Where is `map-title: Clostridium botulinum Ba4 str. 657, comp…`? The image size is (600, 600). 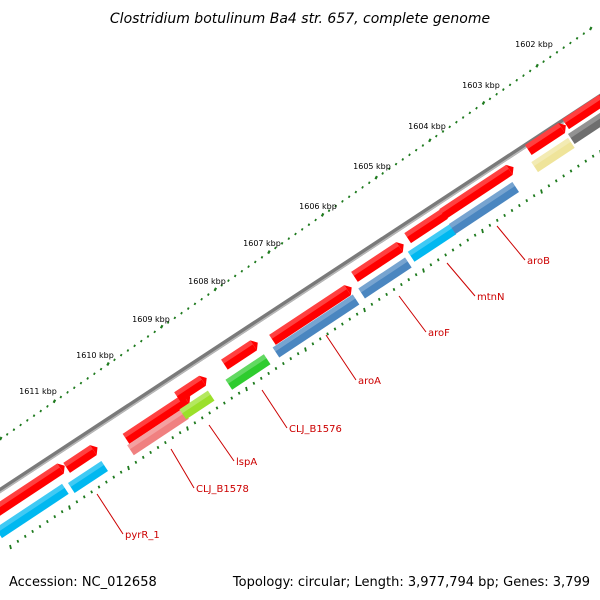
map-title: Clostridium botulinum Ba4 str. 657, comp… is located at coordinates (300, 19).